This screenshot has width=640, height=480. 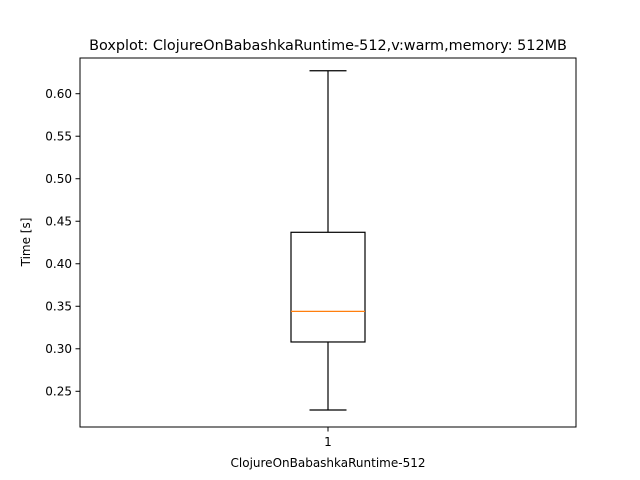 What do you see at coordinates (58, 94) in the screenshot?
I see `y-tick-label: 0.60` at bounding box center [58, 94].